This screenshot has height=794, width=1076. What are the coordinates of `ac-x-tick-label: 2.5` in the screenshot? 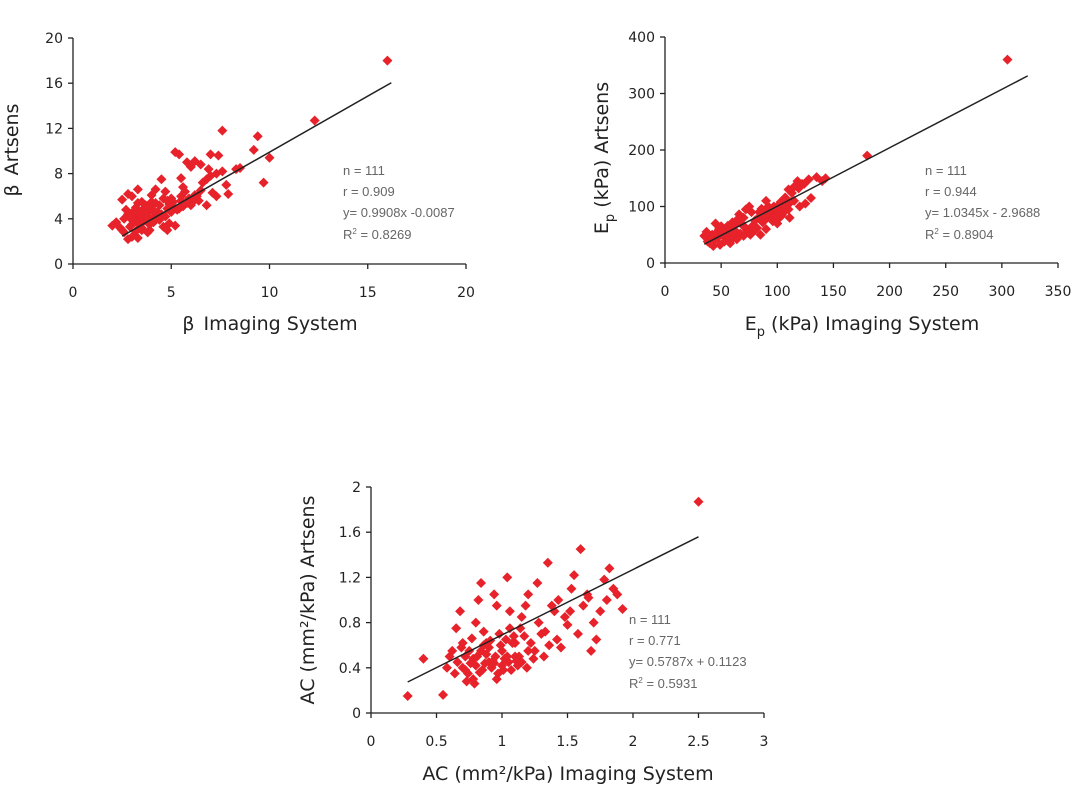 It's located at (698, 742).